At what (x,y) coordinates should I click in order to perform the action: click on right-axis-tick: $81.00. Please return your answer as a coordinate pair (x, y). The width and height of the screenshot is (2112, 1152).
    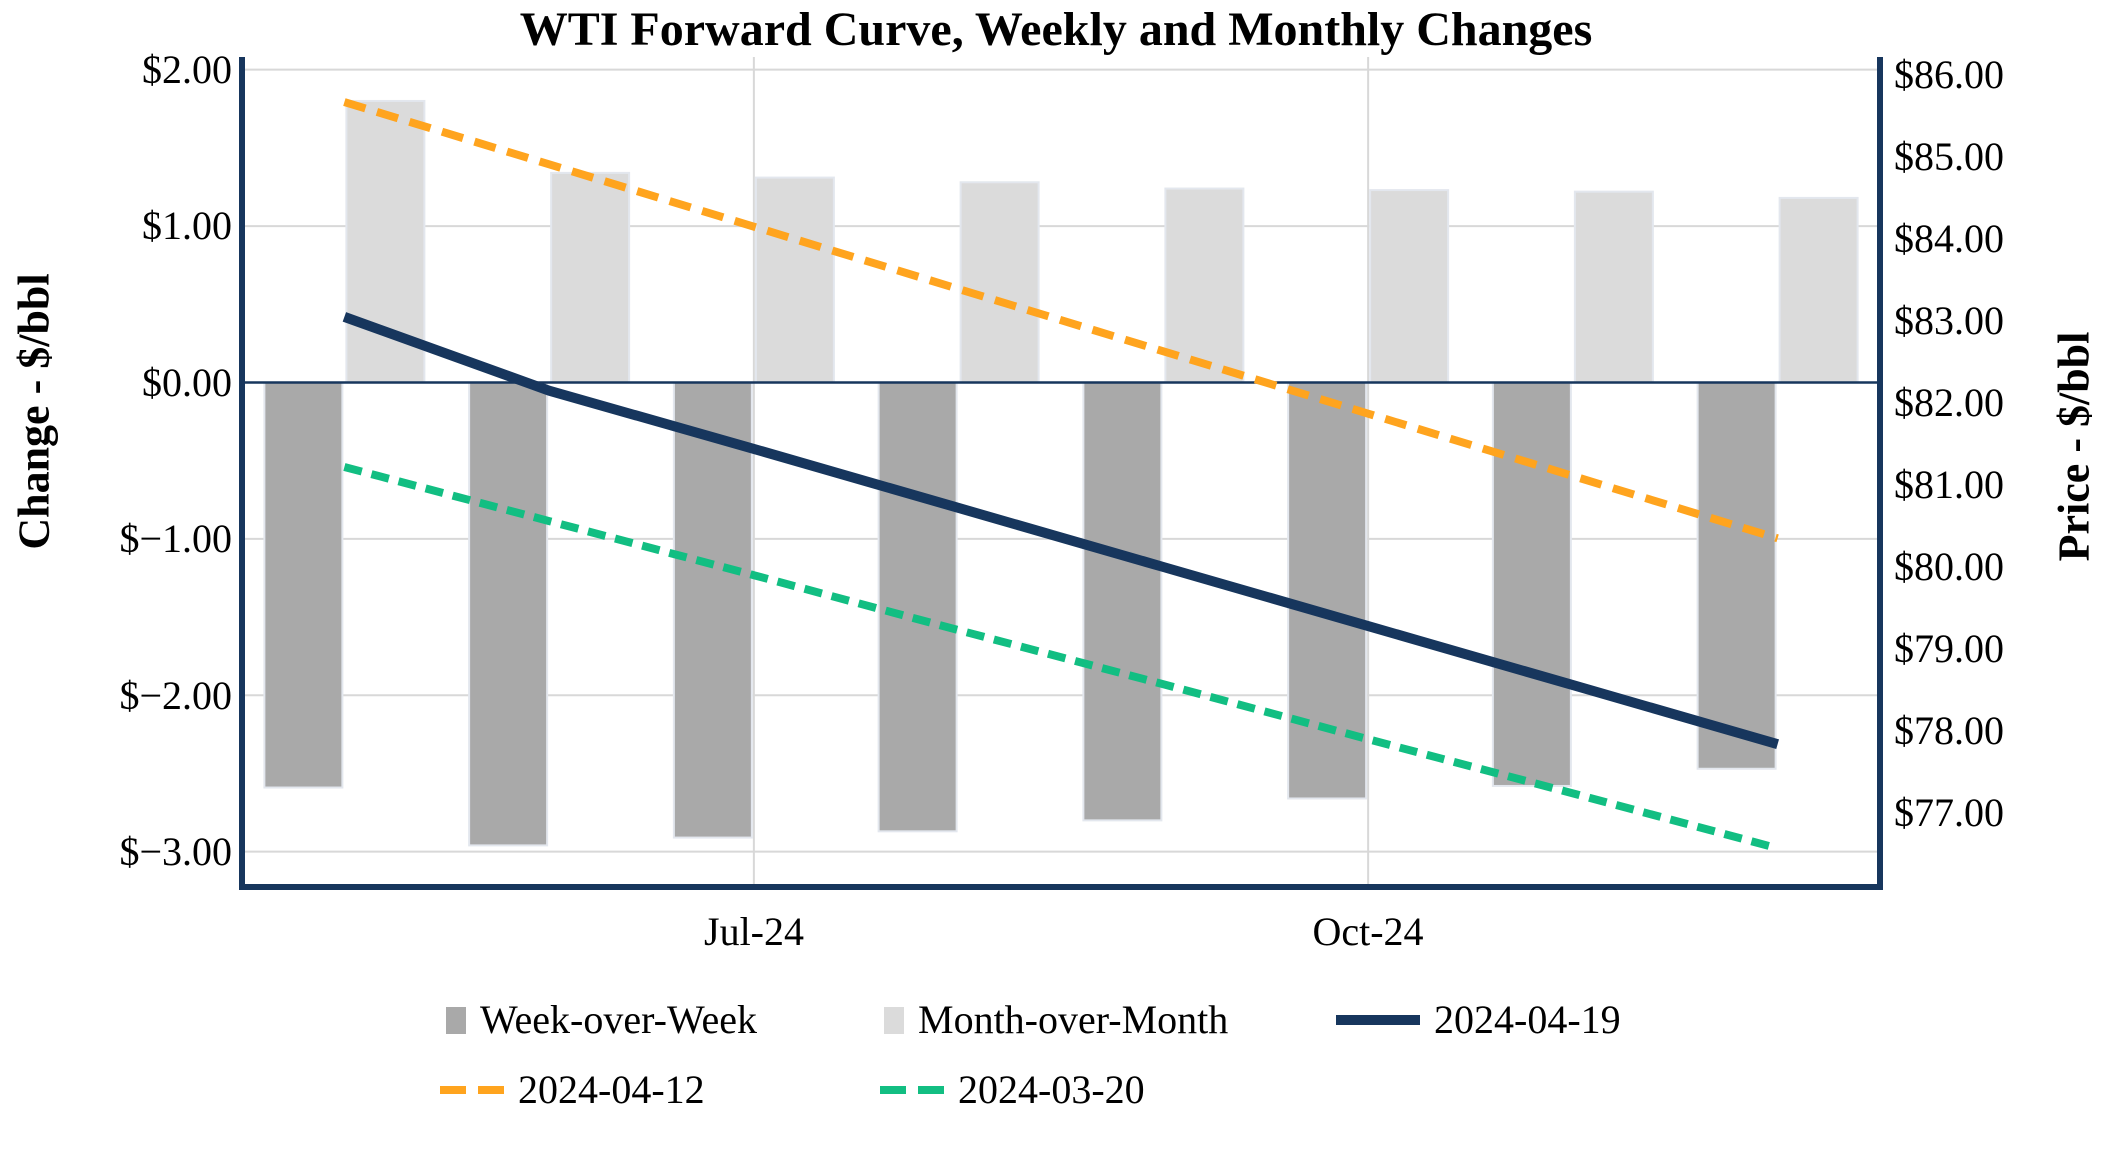
    Looking at the image, I should click on (1949, 484).